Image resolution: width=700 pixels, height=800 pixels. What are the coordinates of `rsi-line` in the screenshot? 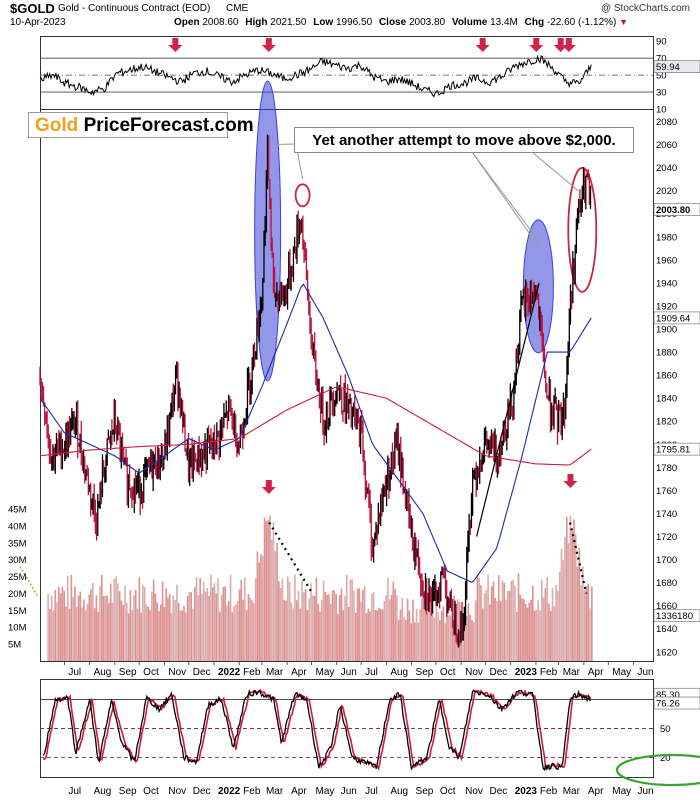 It's located at (315, 76).